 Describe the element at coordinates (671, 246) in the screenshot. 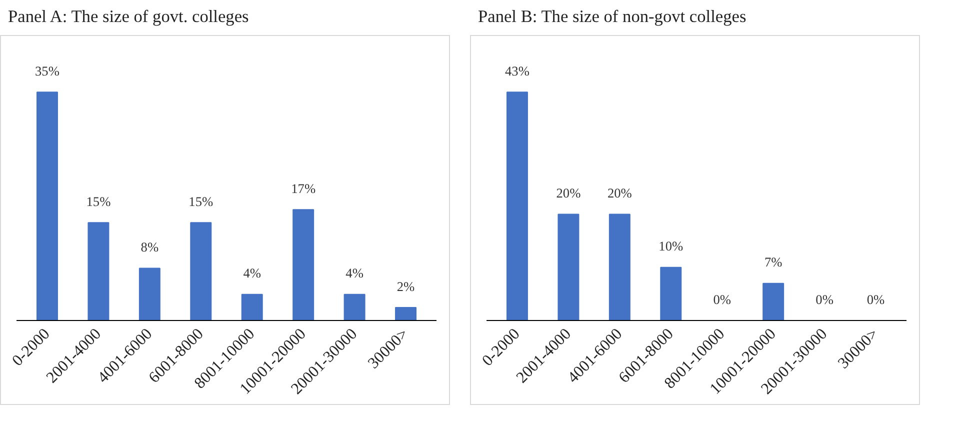

I see `data-label: 10%` at that location.